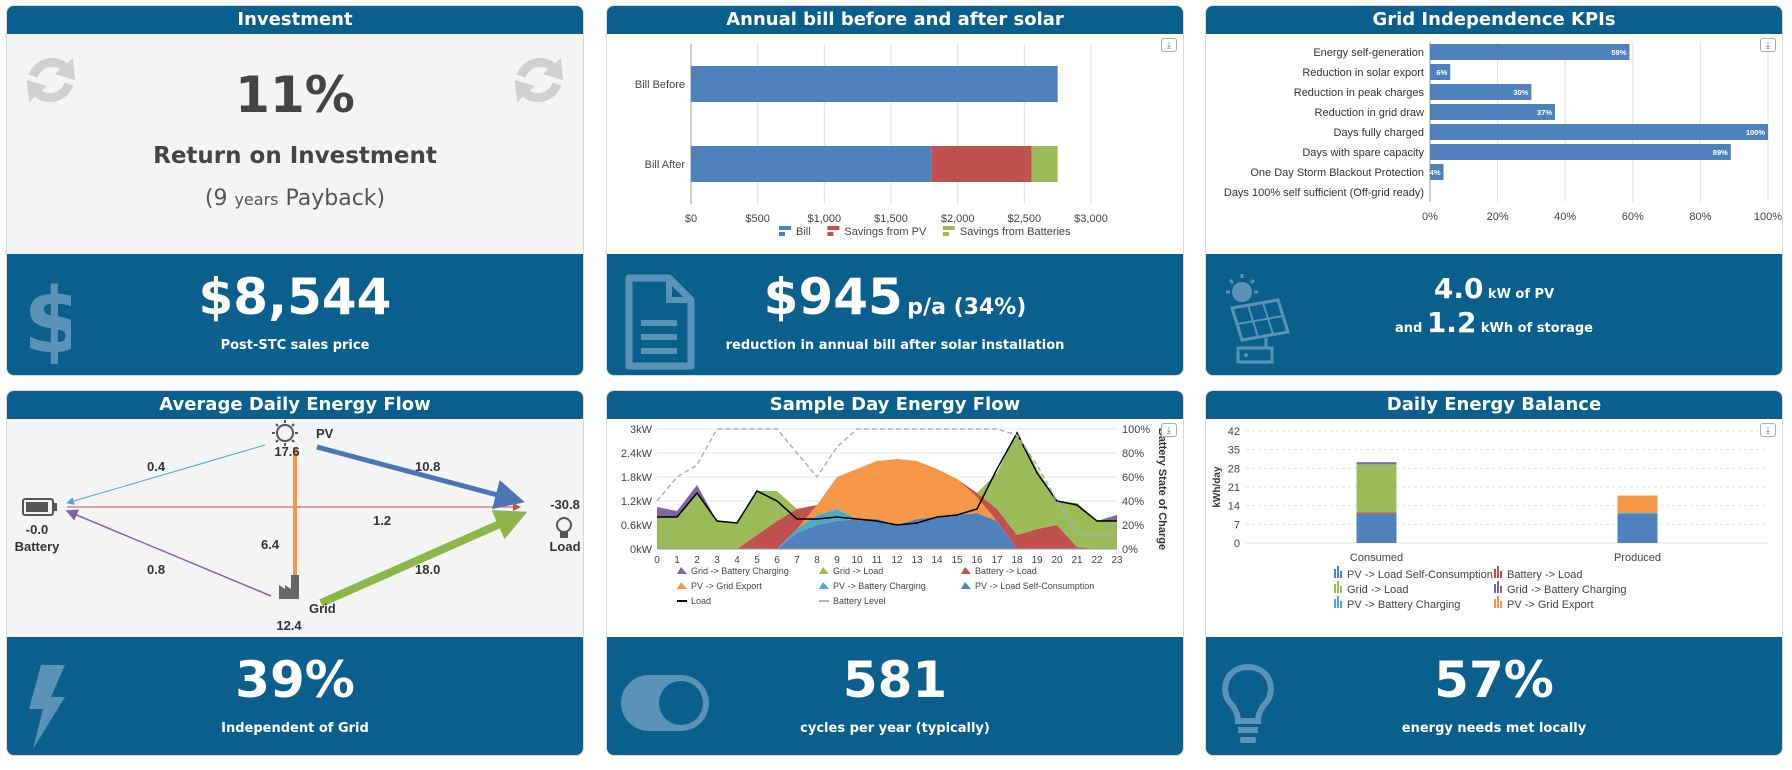 The height and width of the screenshot is (770, 1792). Describe the element at coordinates (887, 504) in the screenshot. I see `area-pv-grid-export` at that location.